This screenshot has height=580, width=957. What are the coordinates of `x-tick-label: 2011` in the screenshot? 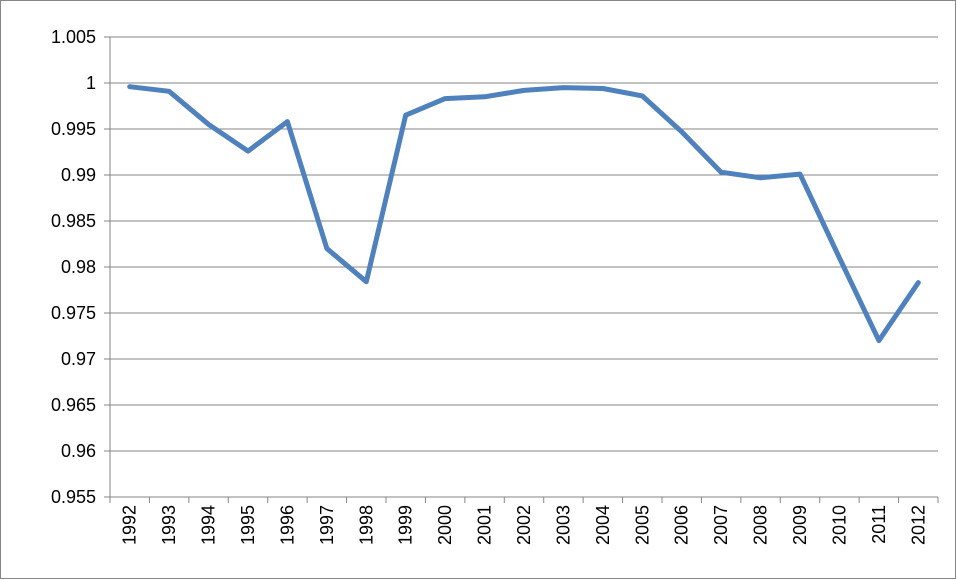 It's located at (879, 524).